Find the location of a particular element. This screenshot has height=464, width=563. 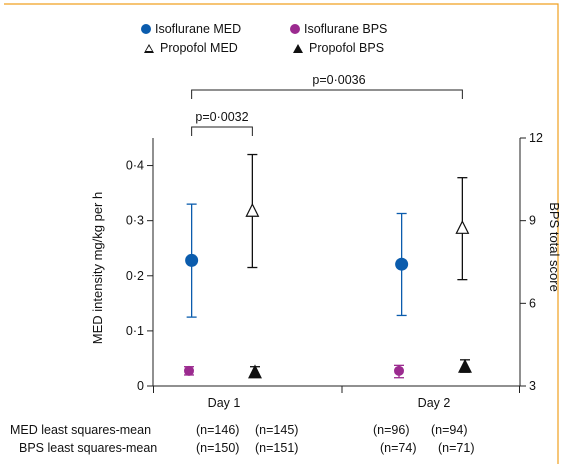

y-tick-label-left: 0 is located at coordinates (140, 386).